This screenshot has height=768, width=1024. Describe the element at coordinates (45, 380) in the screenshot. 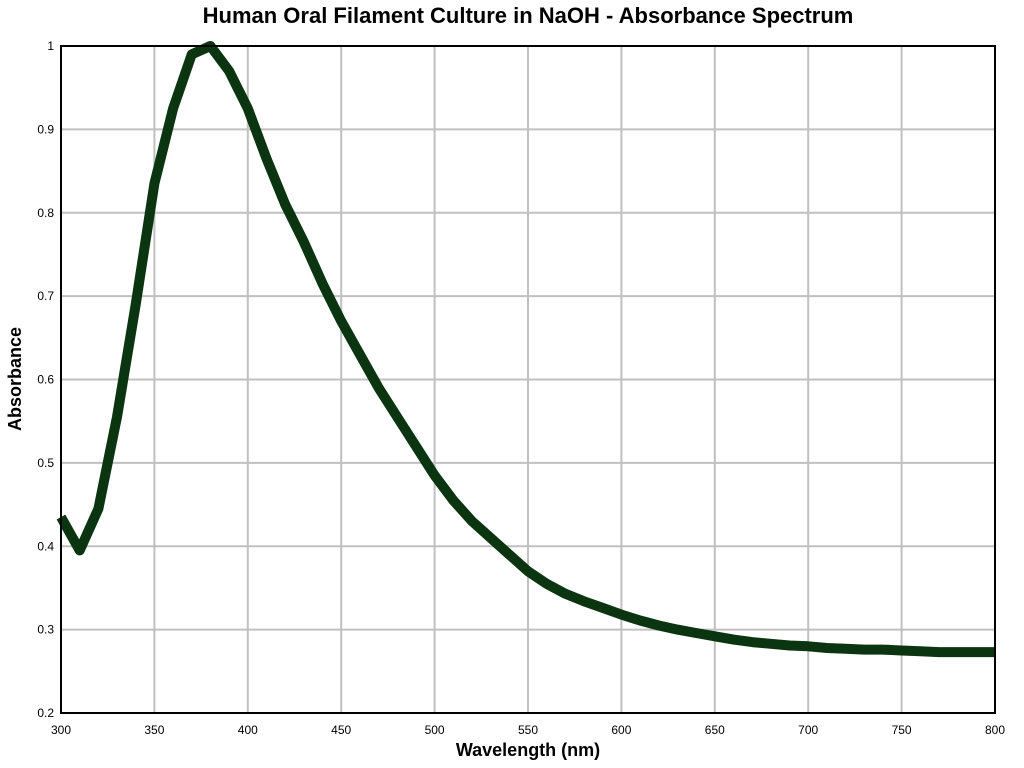

I see `y-tick-label: 0.6` at that location.